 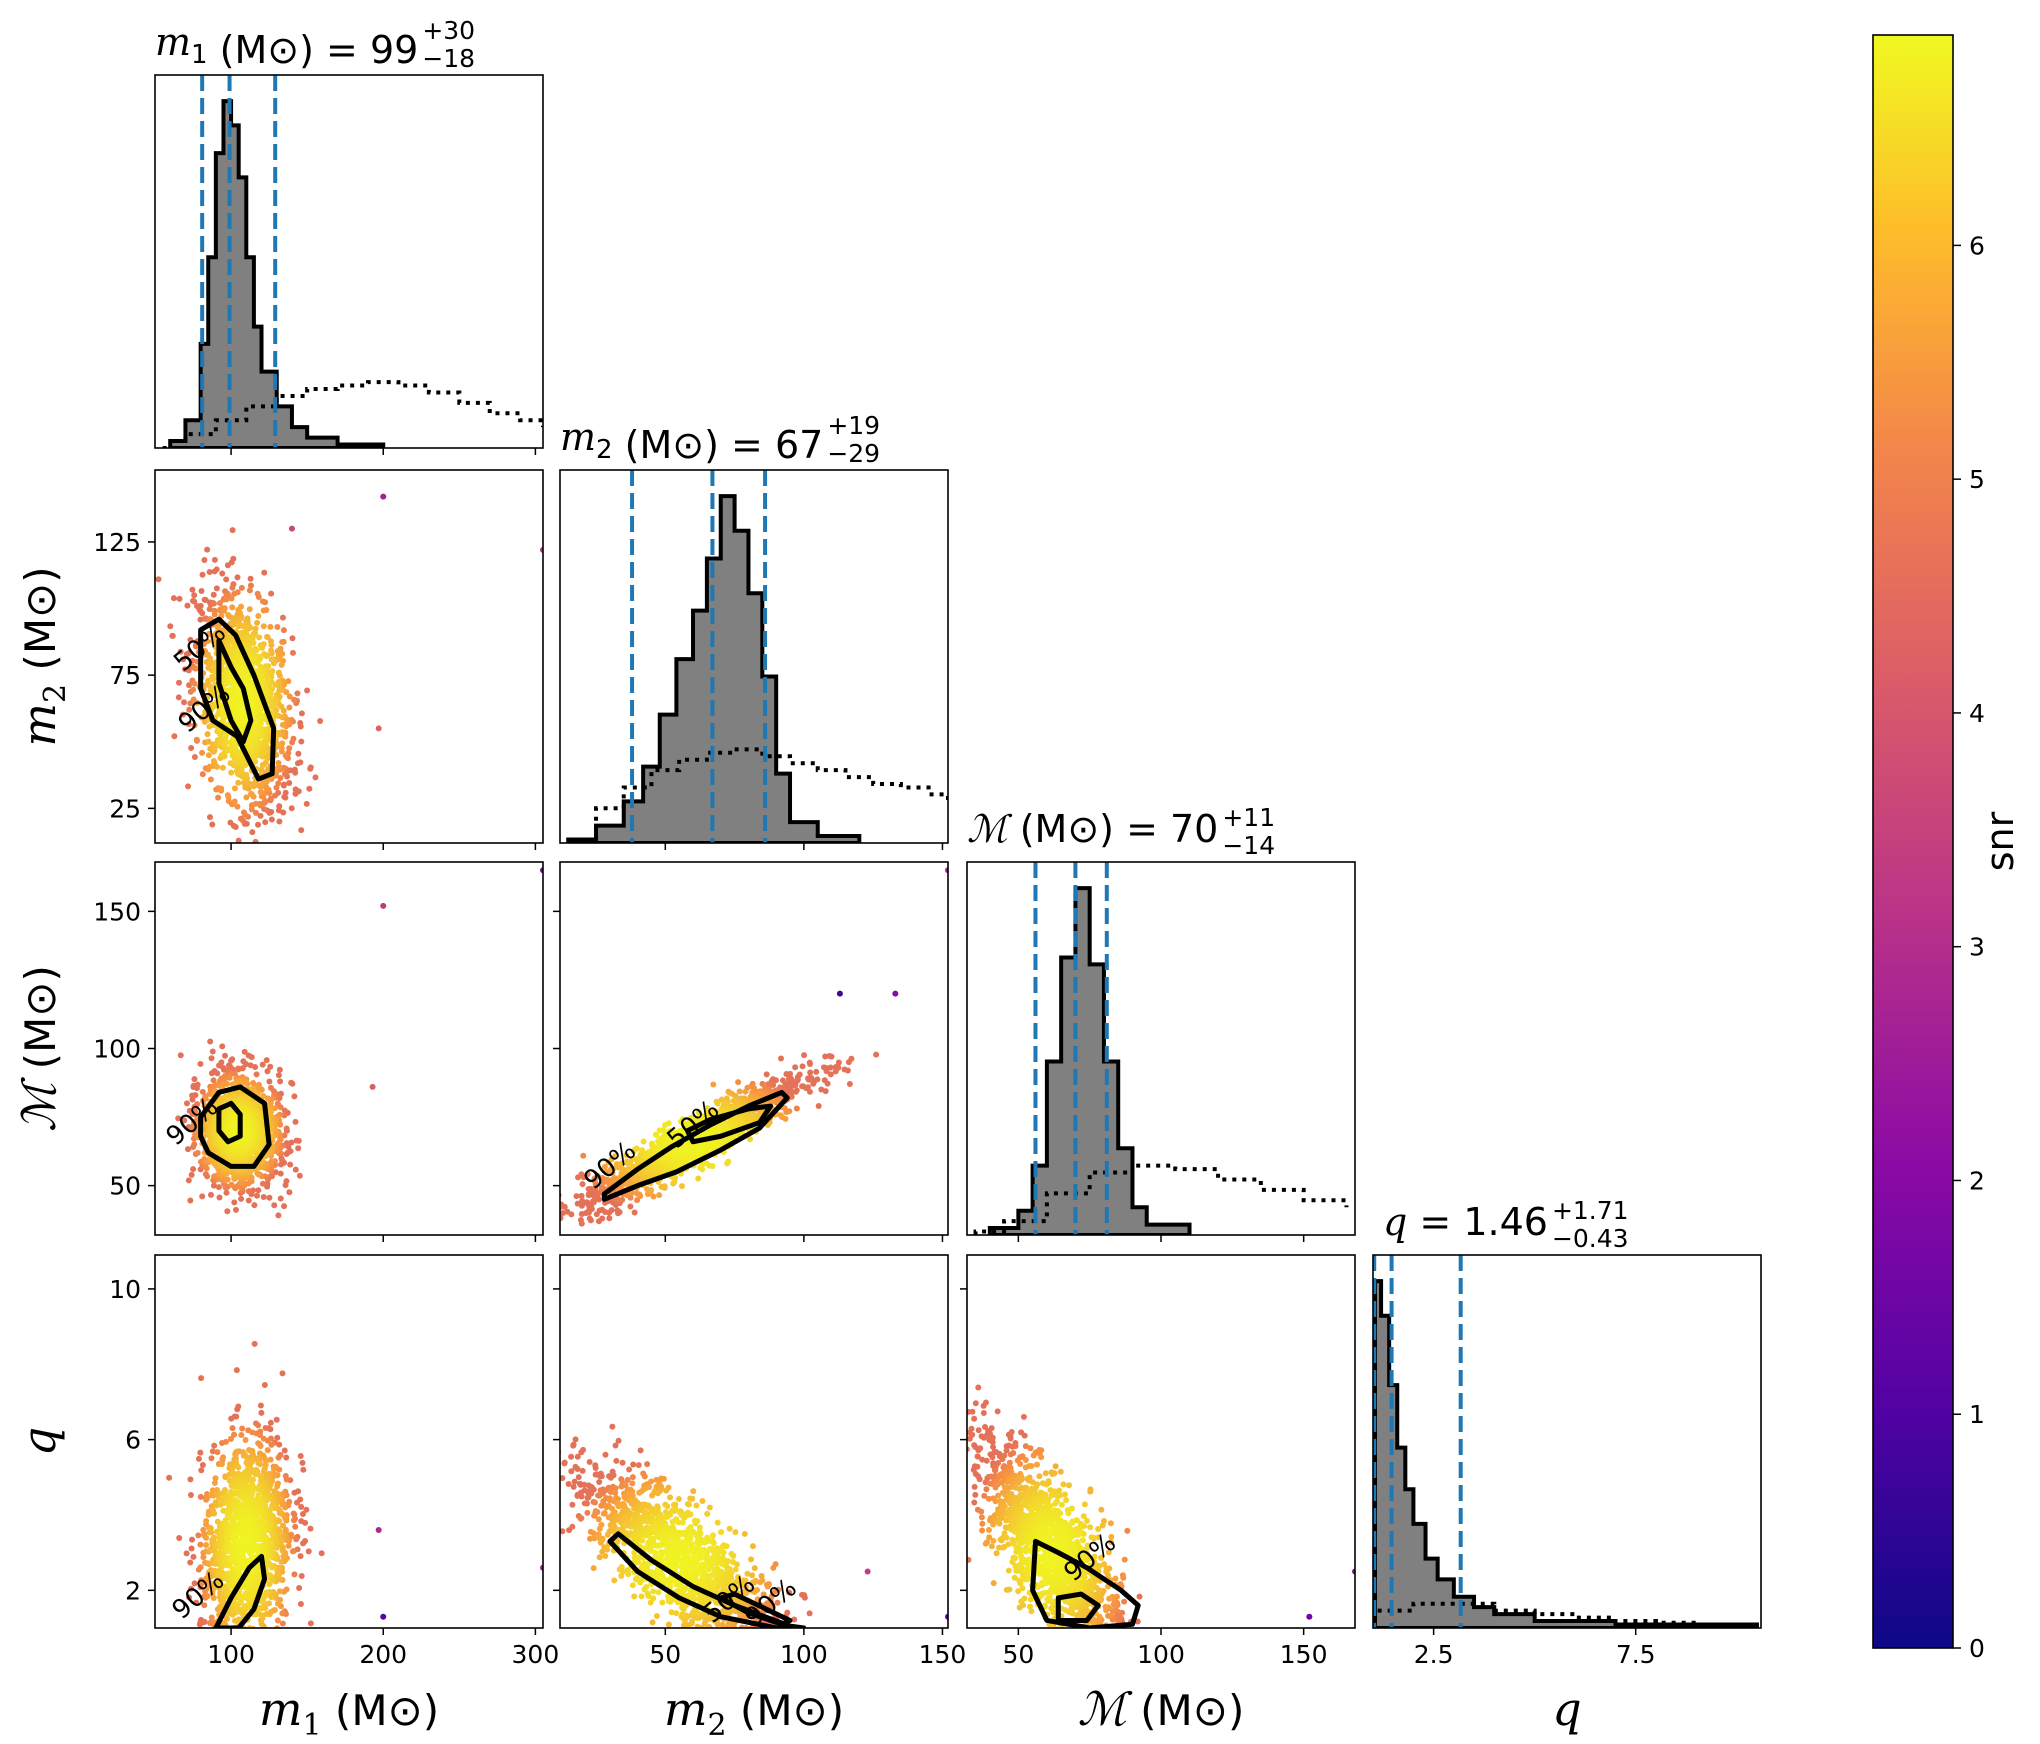 I want to click on y-tick-label: 75, so click(x=125, y=675).